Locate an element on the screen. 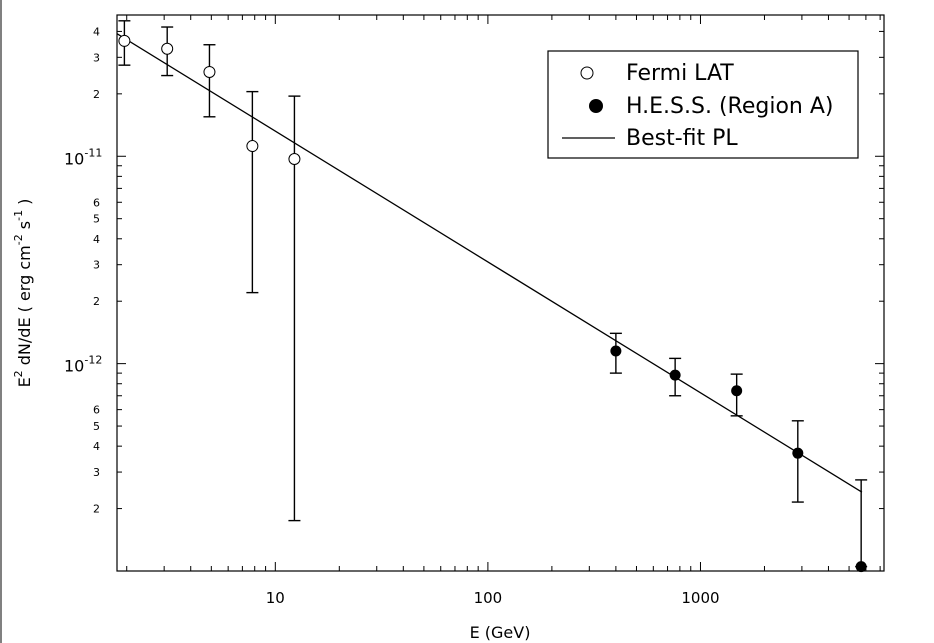  x-axis-title: E (GeV) is located at coordinates (500, 632).